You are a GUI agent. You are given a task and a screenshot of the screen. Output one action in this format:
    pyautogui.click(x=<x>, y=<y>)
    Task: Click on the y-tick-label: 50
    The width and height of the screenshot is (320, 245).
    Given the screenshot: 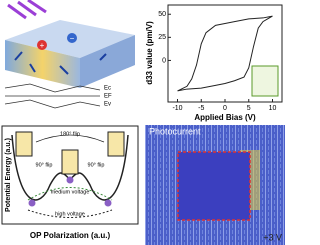 What is the action you would take?
    pyautogui.click(x=162, y=14)
    